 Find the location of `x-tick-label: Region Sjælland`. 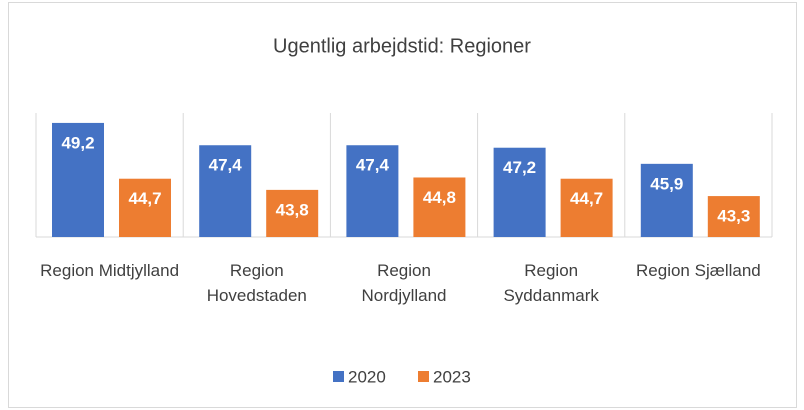

x-tick-label: Region Sjælland is located at coordinates (698, 270).